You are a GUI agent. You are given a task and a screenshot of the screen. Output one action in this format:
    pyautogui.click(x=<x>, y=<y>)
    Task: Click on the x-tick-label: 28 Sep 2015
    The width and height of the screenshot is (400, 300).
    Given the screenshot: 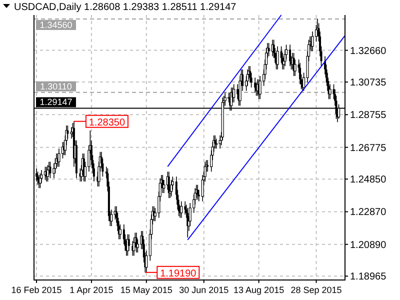 What is the action you would take?
    pyautogui.click(x=316, y=290)
    